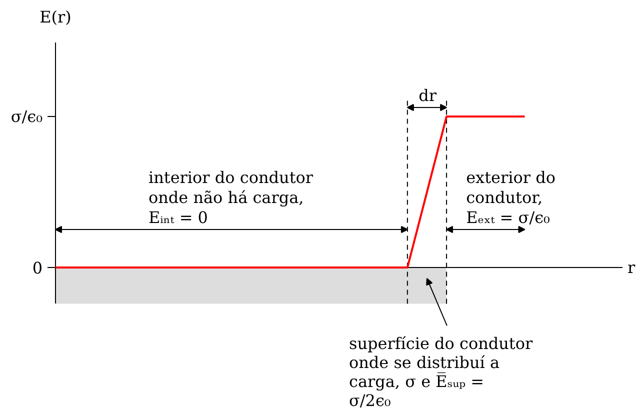 This screenshot has width=636, height=412. I want to click on annotation: 0, so click(37, 268).